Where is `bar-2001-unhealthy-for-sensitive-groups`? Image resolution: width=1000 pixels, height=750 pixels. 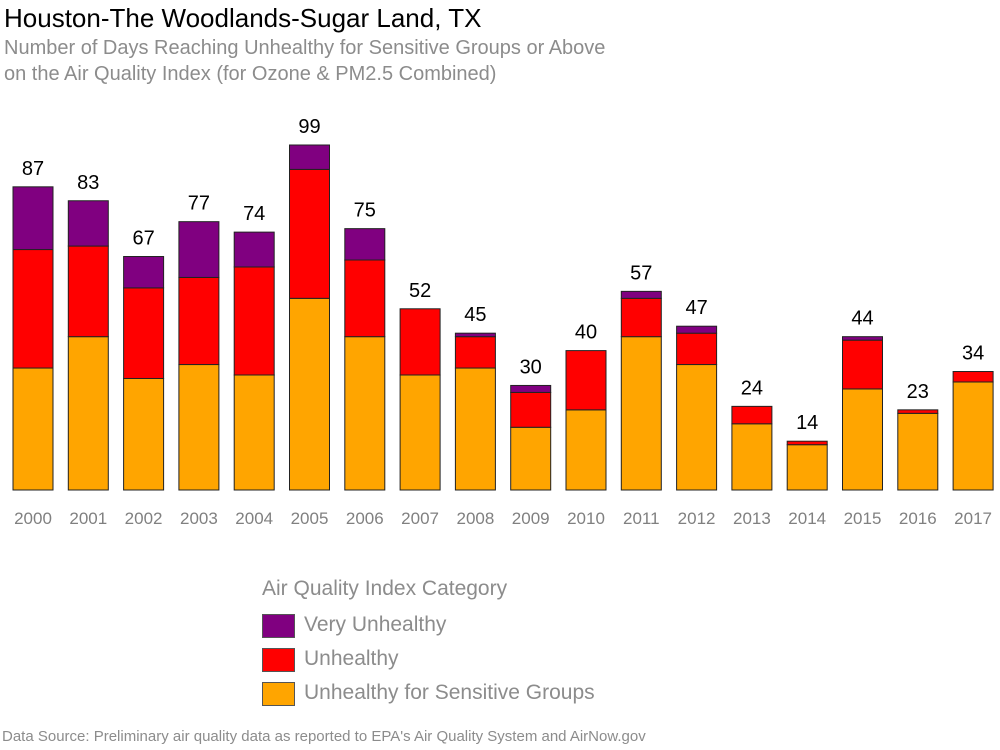 bar-2001-unhealthy-for-sensitive-groups is located at coordinates (88, 413).